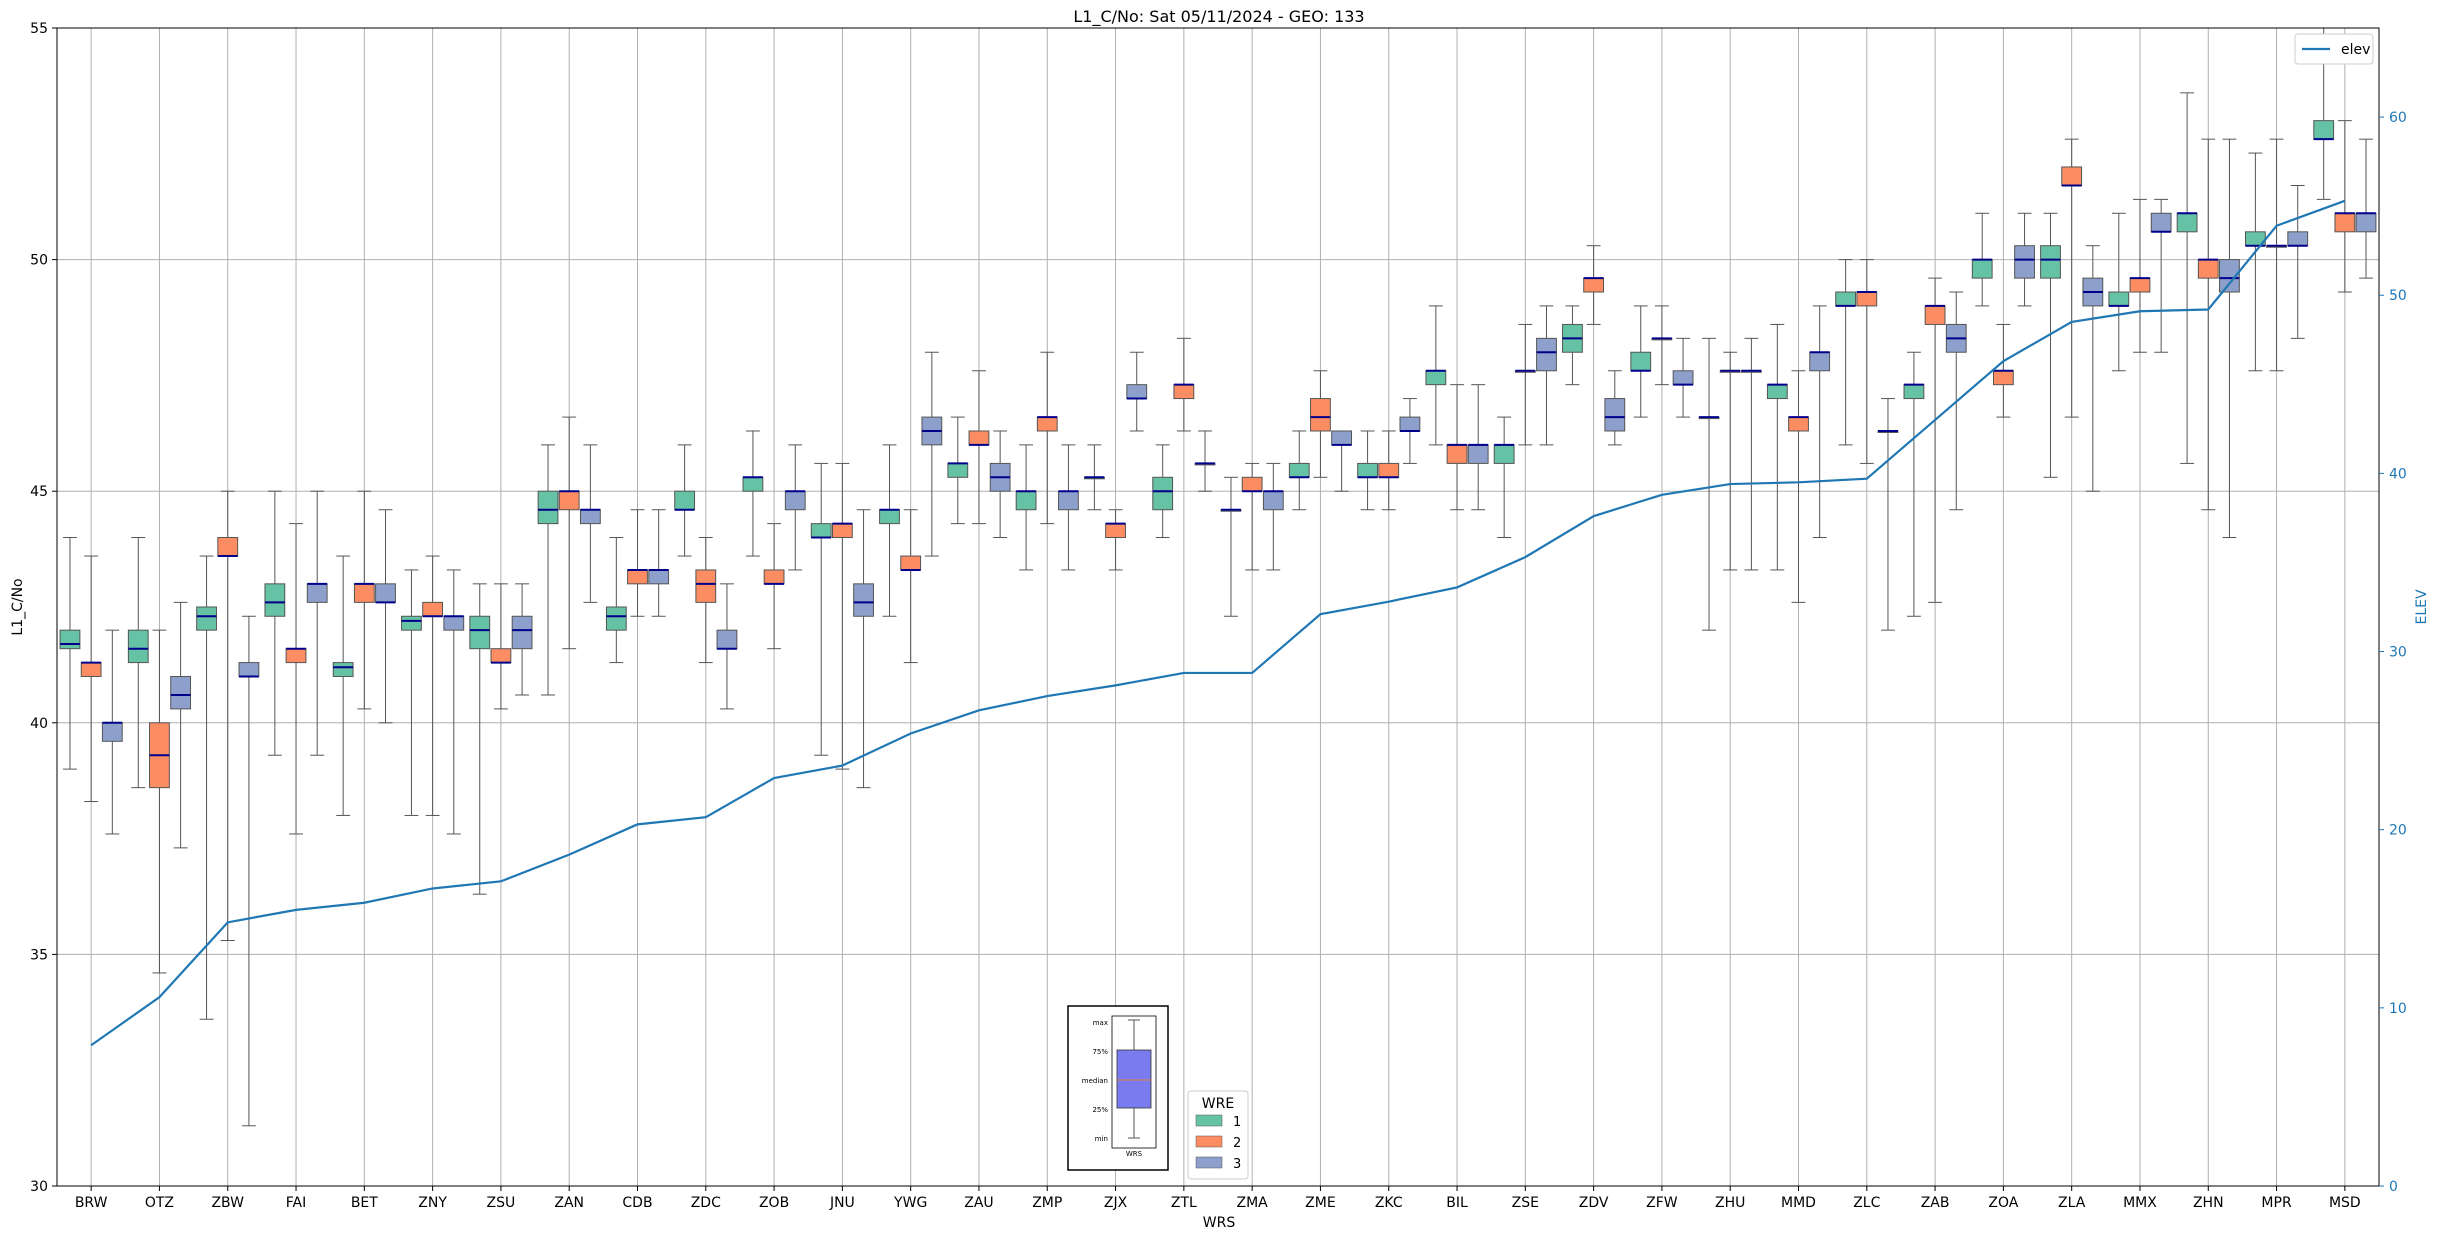 The image size is (2439, 1238). What do you see at coordinates (842, 1203) in the screenshot?
I see `x-tick-label: JNU` at bounding box center [842, 1203].